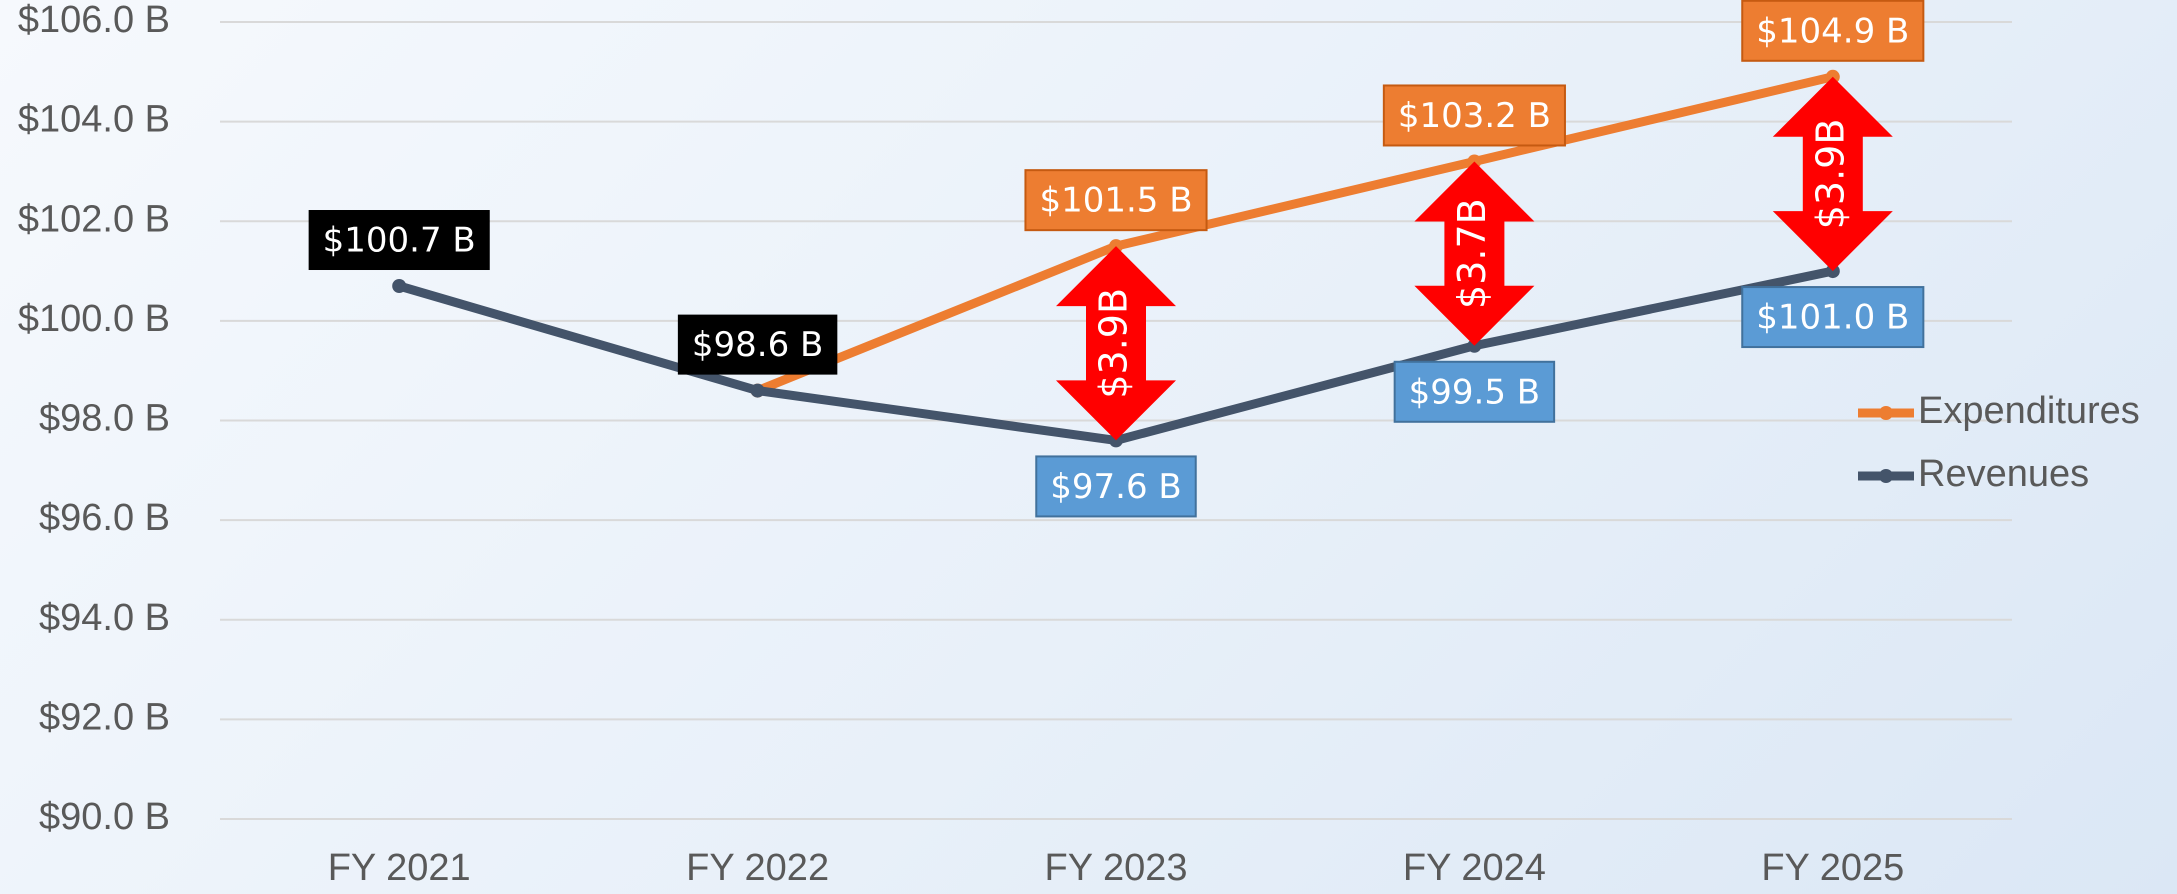  I want to click on value-label: $101.0 B, so click(1832, 318).